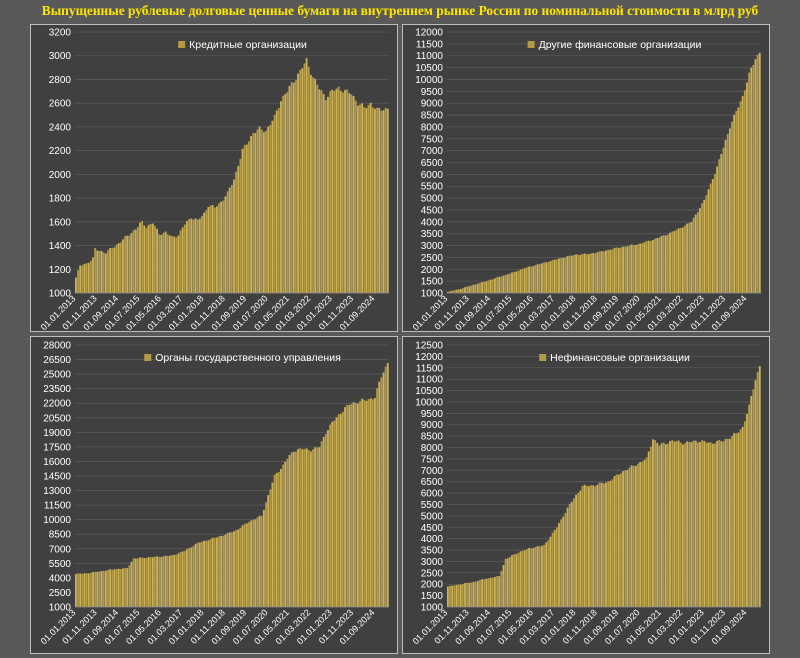  I want to click on y-tick-label: 1000, so click(60, 294).